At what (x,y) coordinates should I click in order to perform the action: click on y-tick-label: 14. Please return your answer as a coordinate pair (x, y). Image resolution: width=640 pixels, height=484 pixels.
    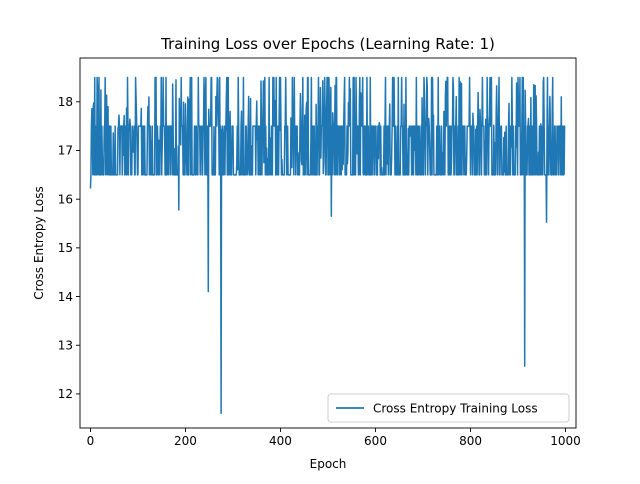
    Looking at the image, I should click on (65, 297).